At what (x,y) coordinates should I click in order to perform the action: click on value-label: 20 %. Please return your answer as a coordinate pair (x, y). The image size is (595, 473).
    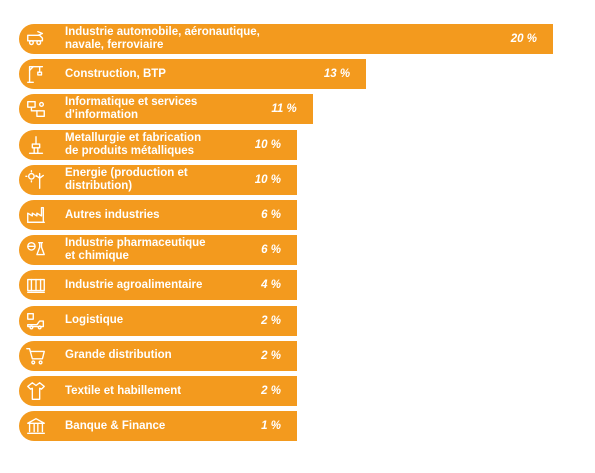
    Looking at the image, I should click on (523, 39).